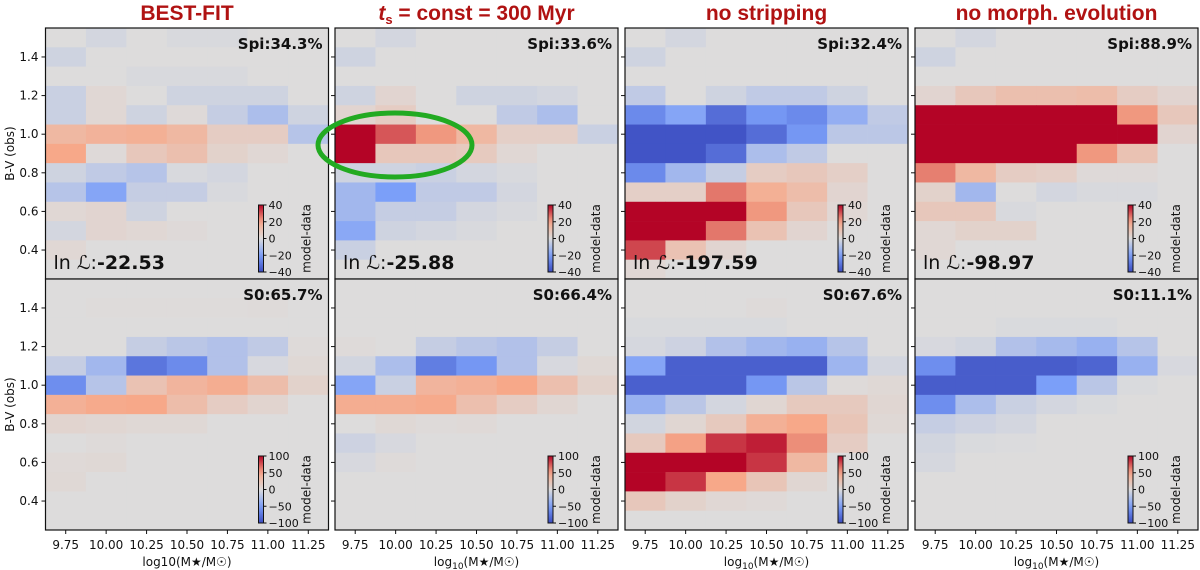 Image resolution: width=1200 pixels, height=570 pixels. I want to click on x-tick-label: 10.75, so click(807, 545).